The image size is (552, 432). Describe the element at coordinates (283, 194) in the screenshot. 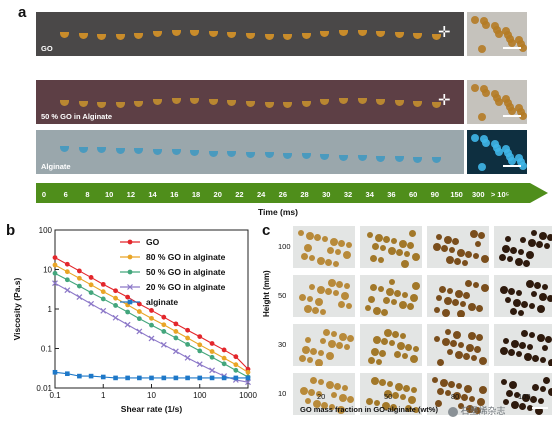

I see `time-tick-label: 26` at that location.